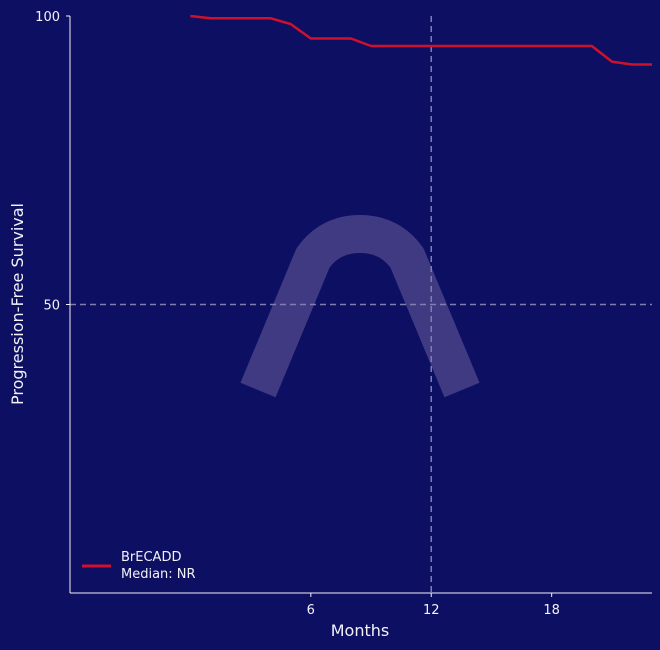 Image resolution: width=660 pixels, height=650 pixels. Describe the element at coordinates (151, 557) in the screenshot. I see `legend-series-name: BrECADD` at that location.